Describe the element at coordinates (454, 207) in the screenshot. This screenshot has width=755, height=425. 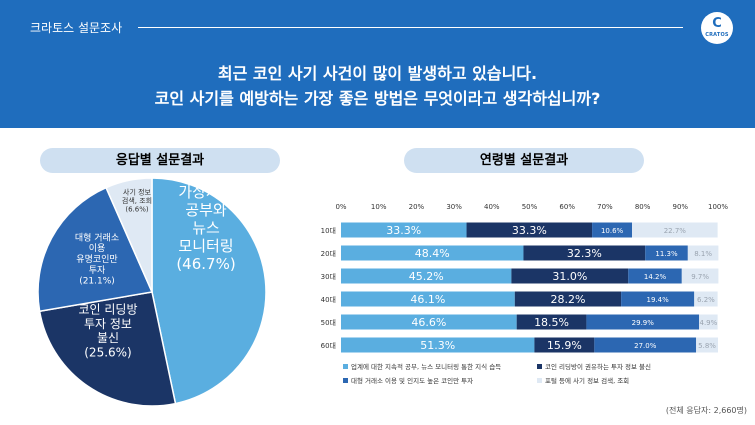
I see `x-tick-label: 30%` at that location.